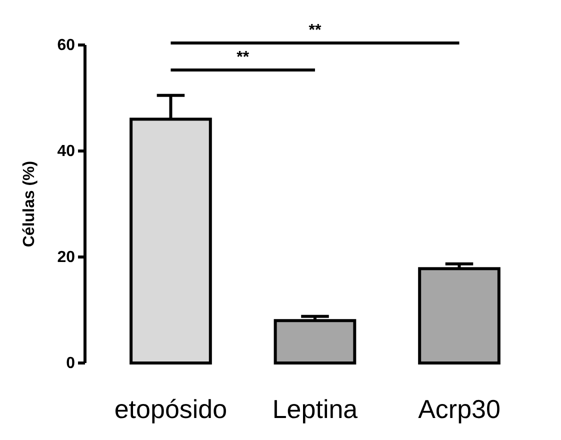 This screenshot has height=440, width=561. What do you see at coordinates (29, 204) in the screenshot?
I see `y-axis-title: Células (%)` at bounding box center [29, 204].